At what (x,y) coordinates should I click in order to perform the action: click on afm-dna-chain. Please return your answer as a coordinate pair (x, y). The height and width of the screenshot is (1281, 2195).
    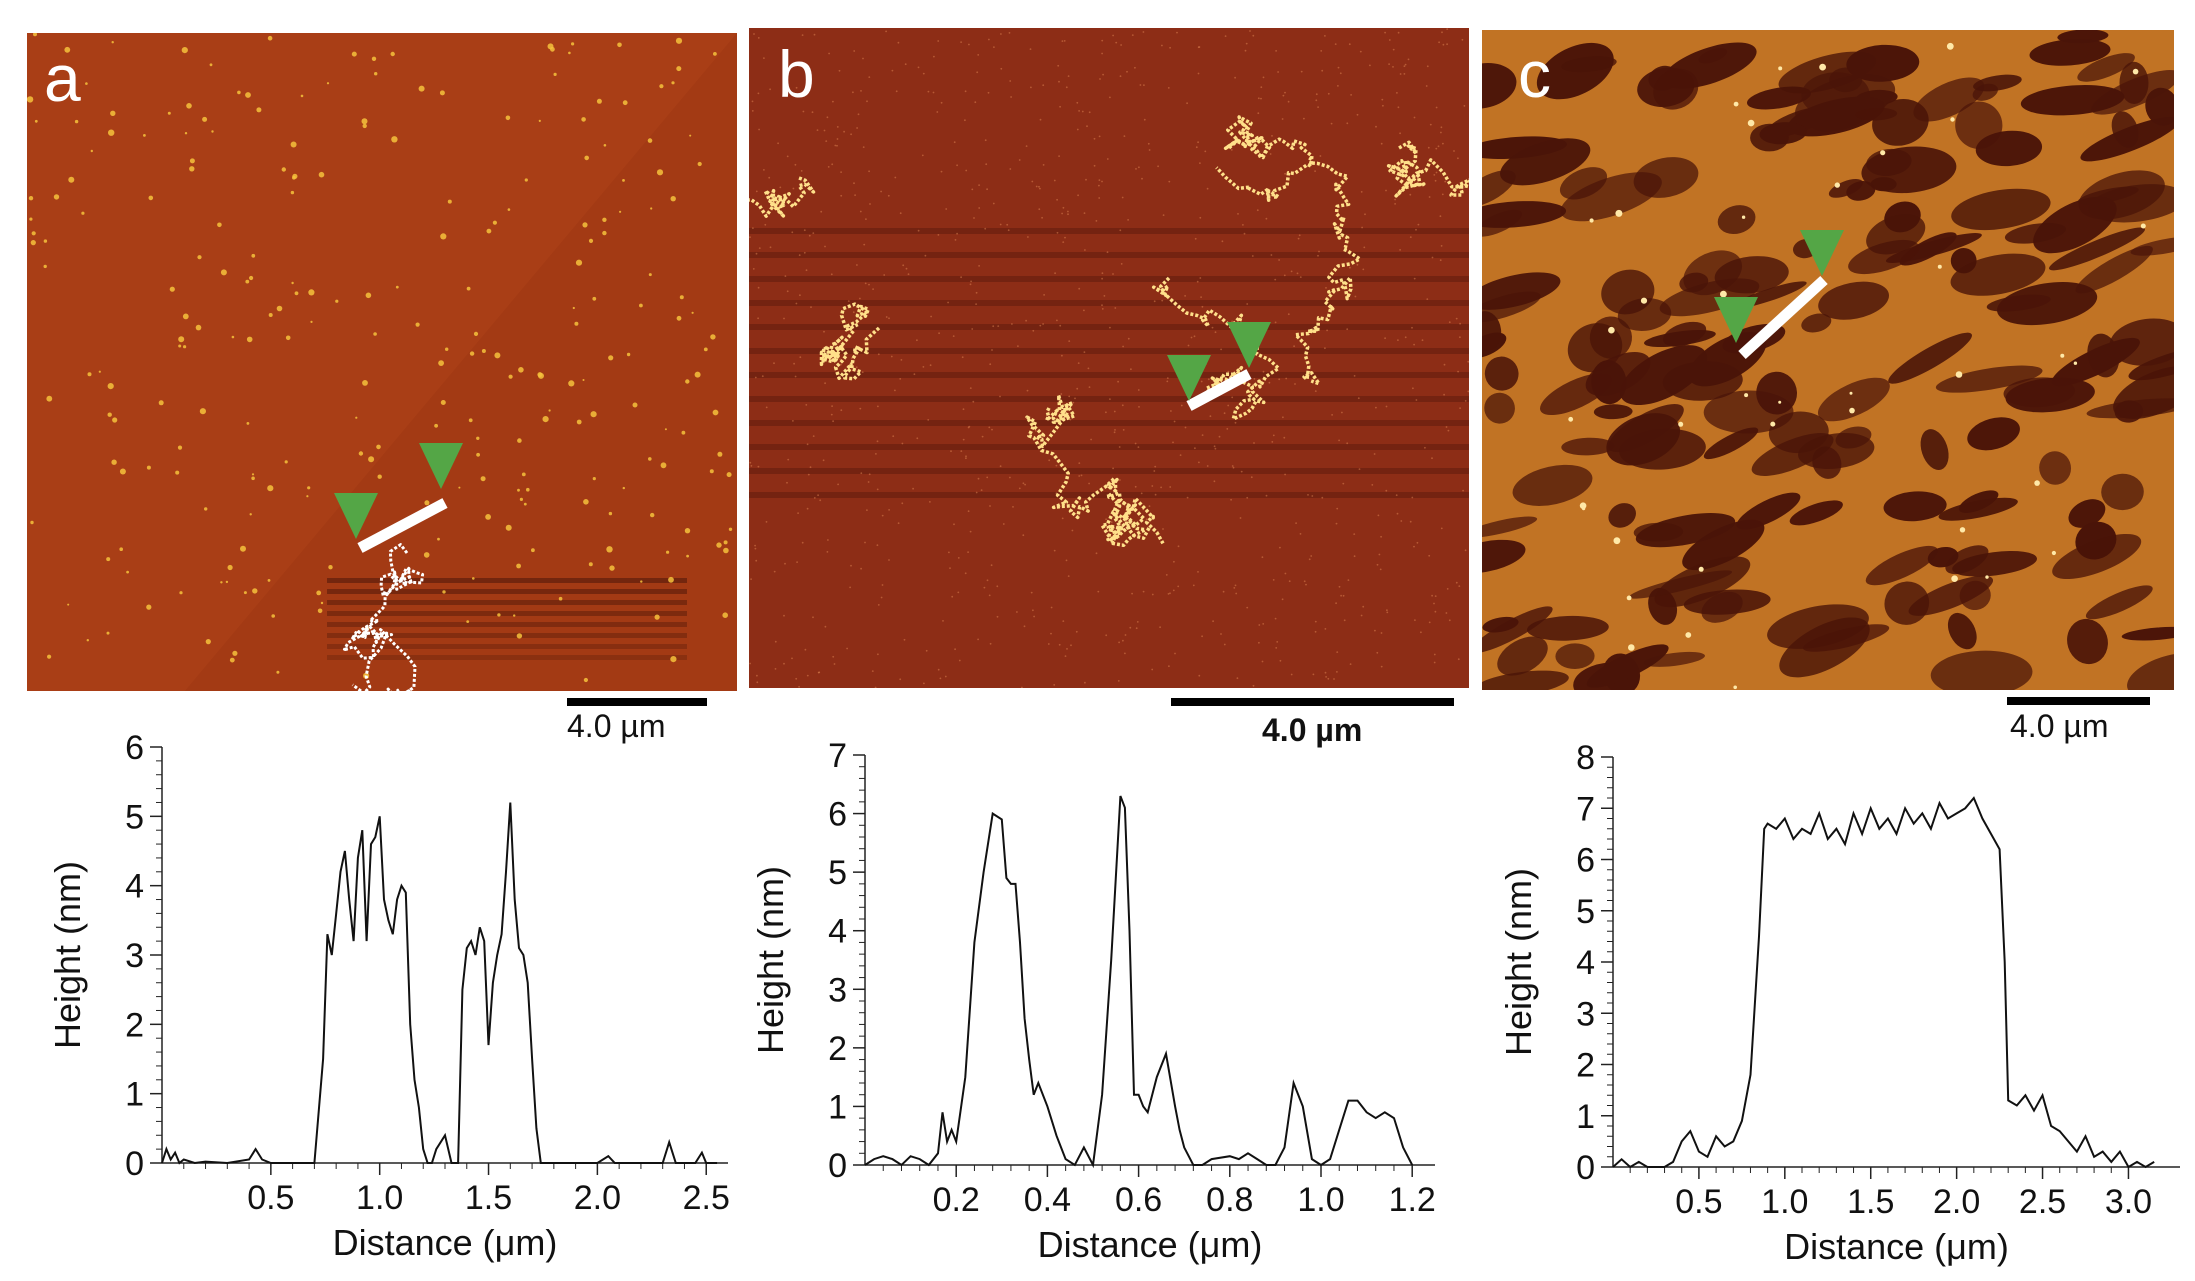
    Looking at the image, I should click on (1132, 519).